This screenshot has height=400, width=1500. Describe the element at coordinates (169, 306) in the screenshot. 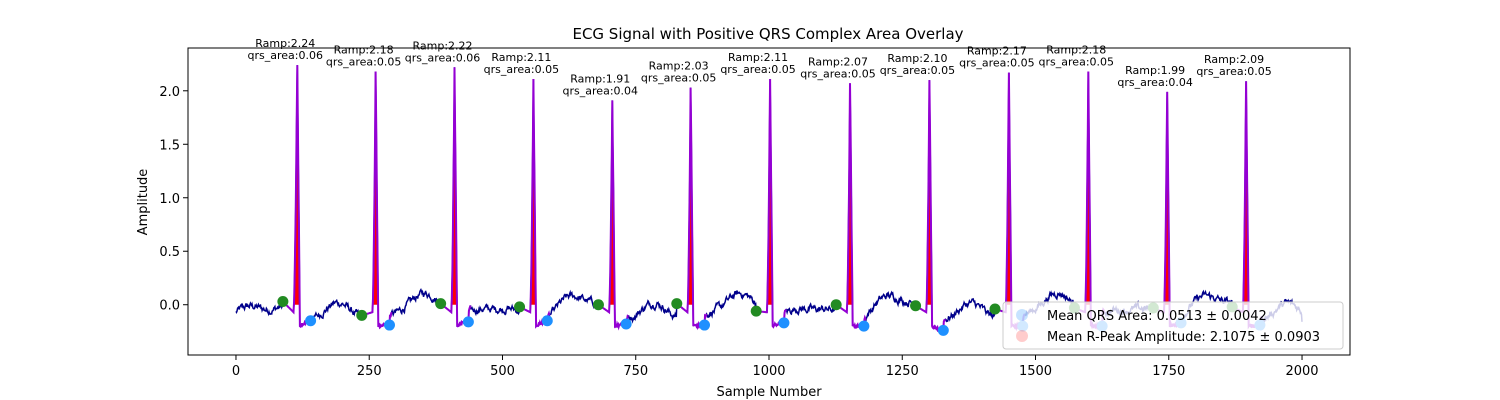

I see `y-tick-label-0: 0.0` at that location.